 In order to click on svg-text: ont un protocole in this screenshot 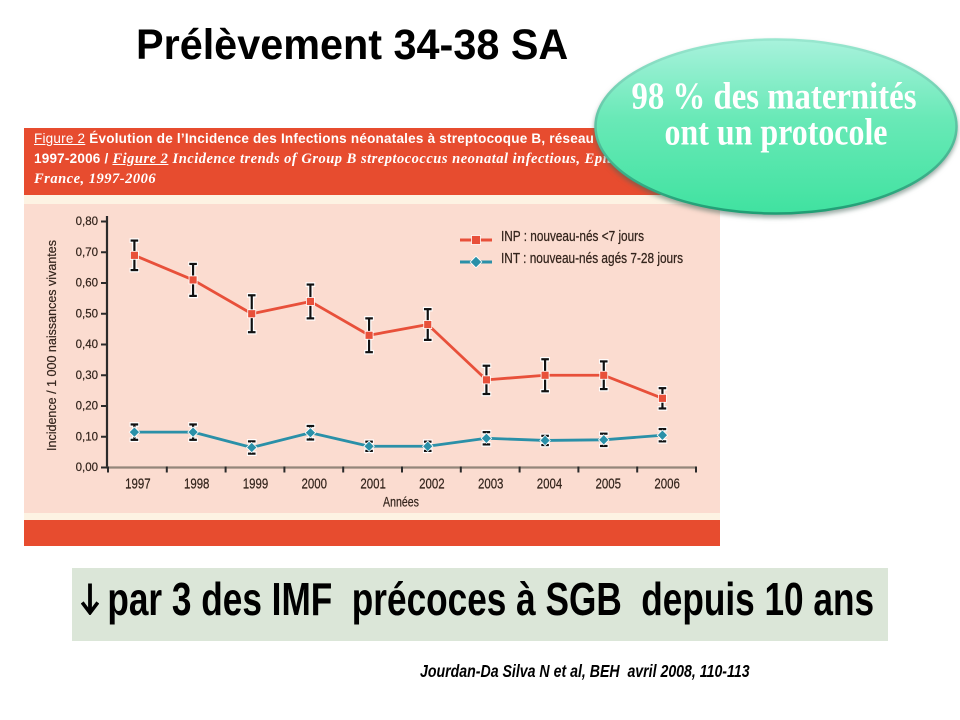, I will do `click(776, 133)`.